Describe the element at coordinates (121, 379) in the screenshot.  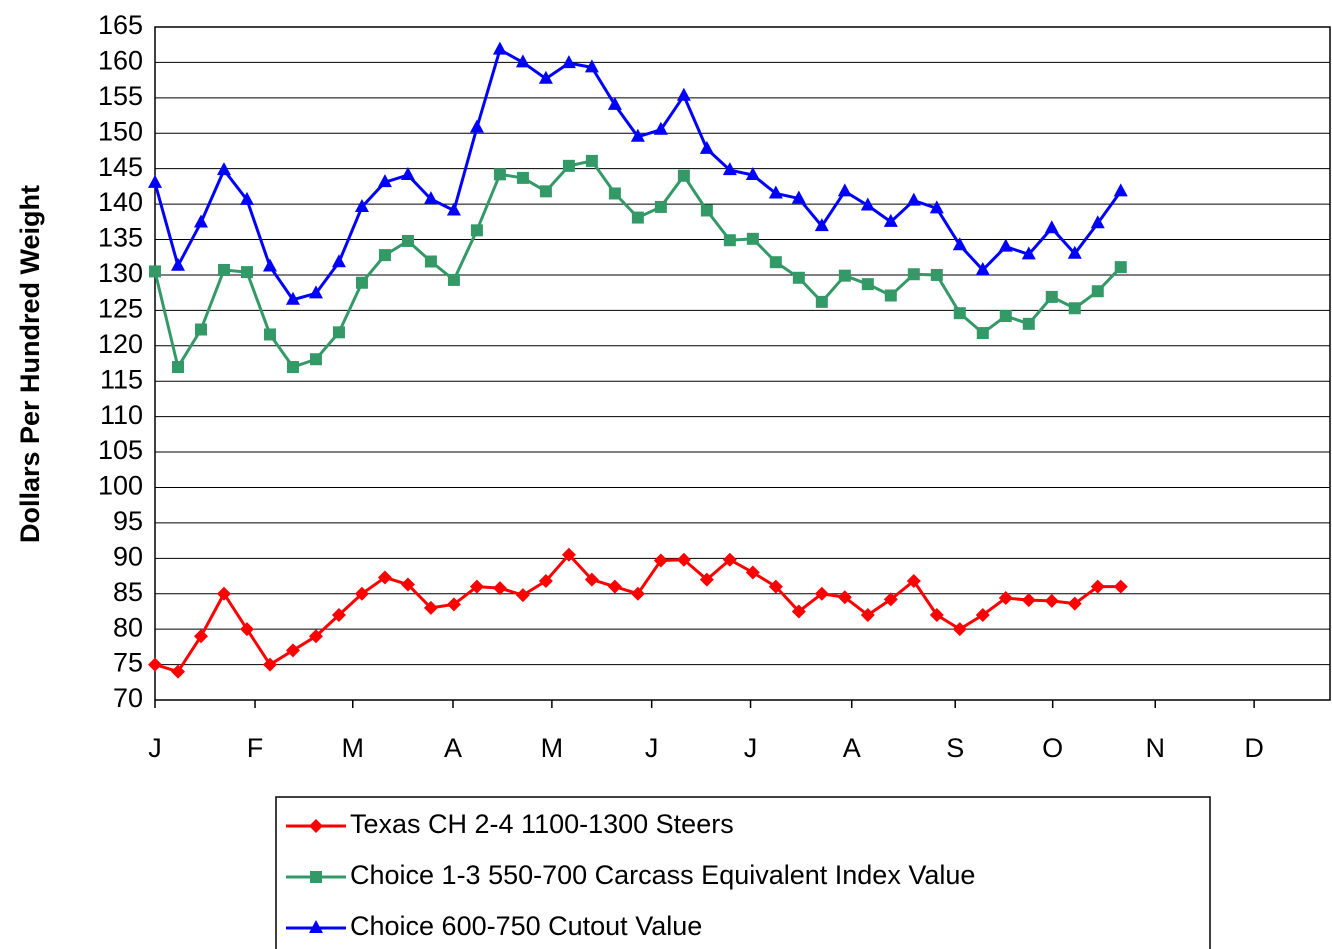
I see `y-tick-label: 115` at that location.